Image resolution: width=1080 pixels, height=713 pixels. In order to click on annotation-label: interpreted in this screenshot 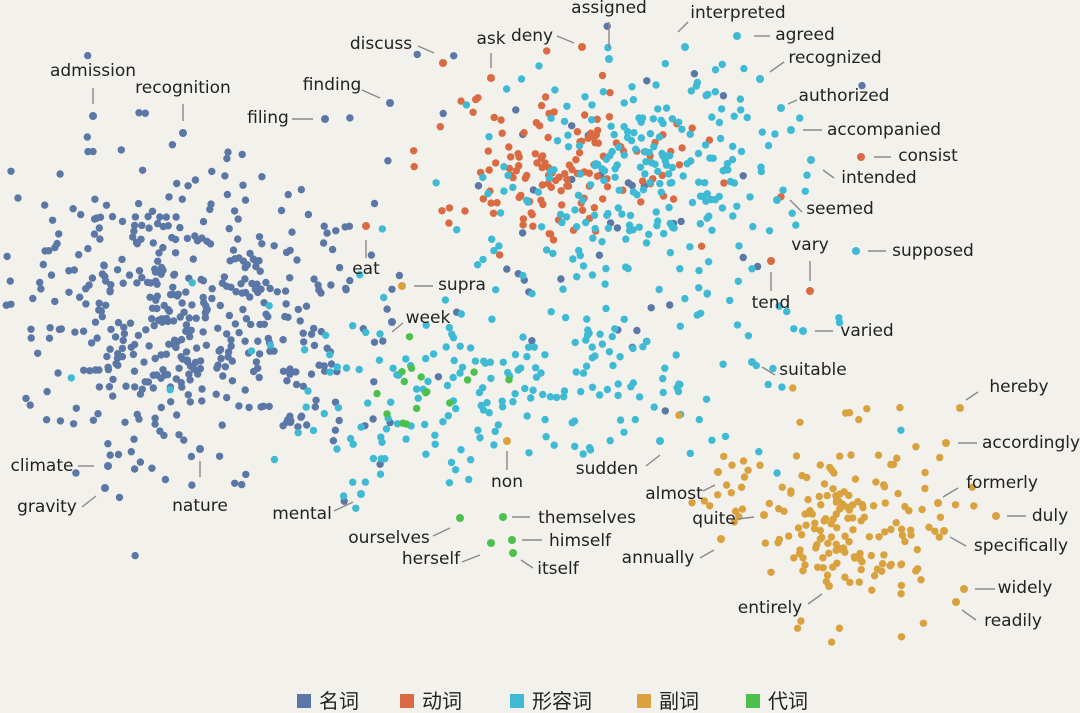, I will do `click(737, 13)`.